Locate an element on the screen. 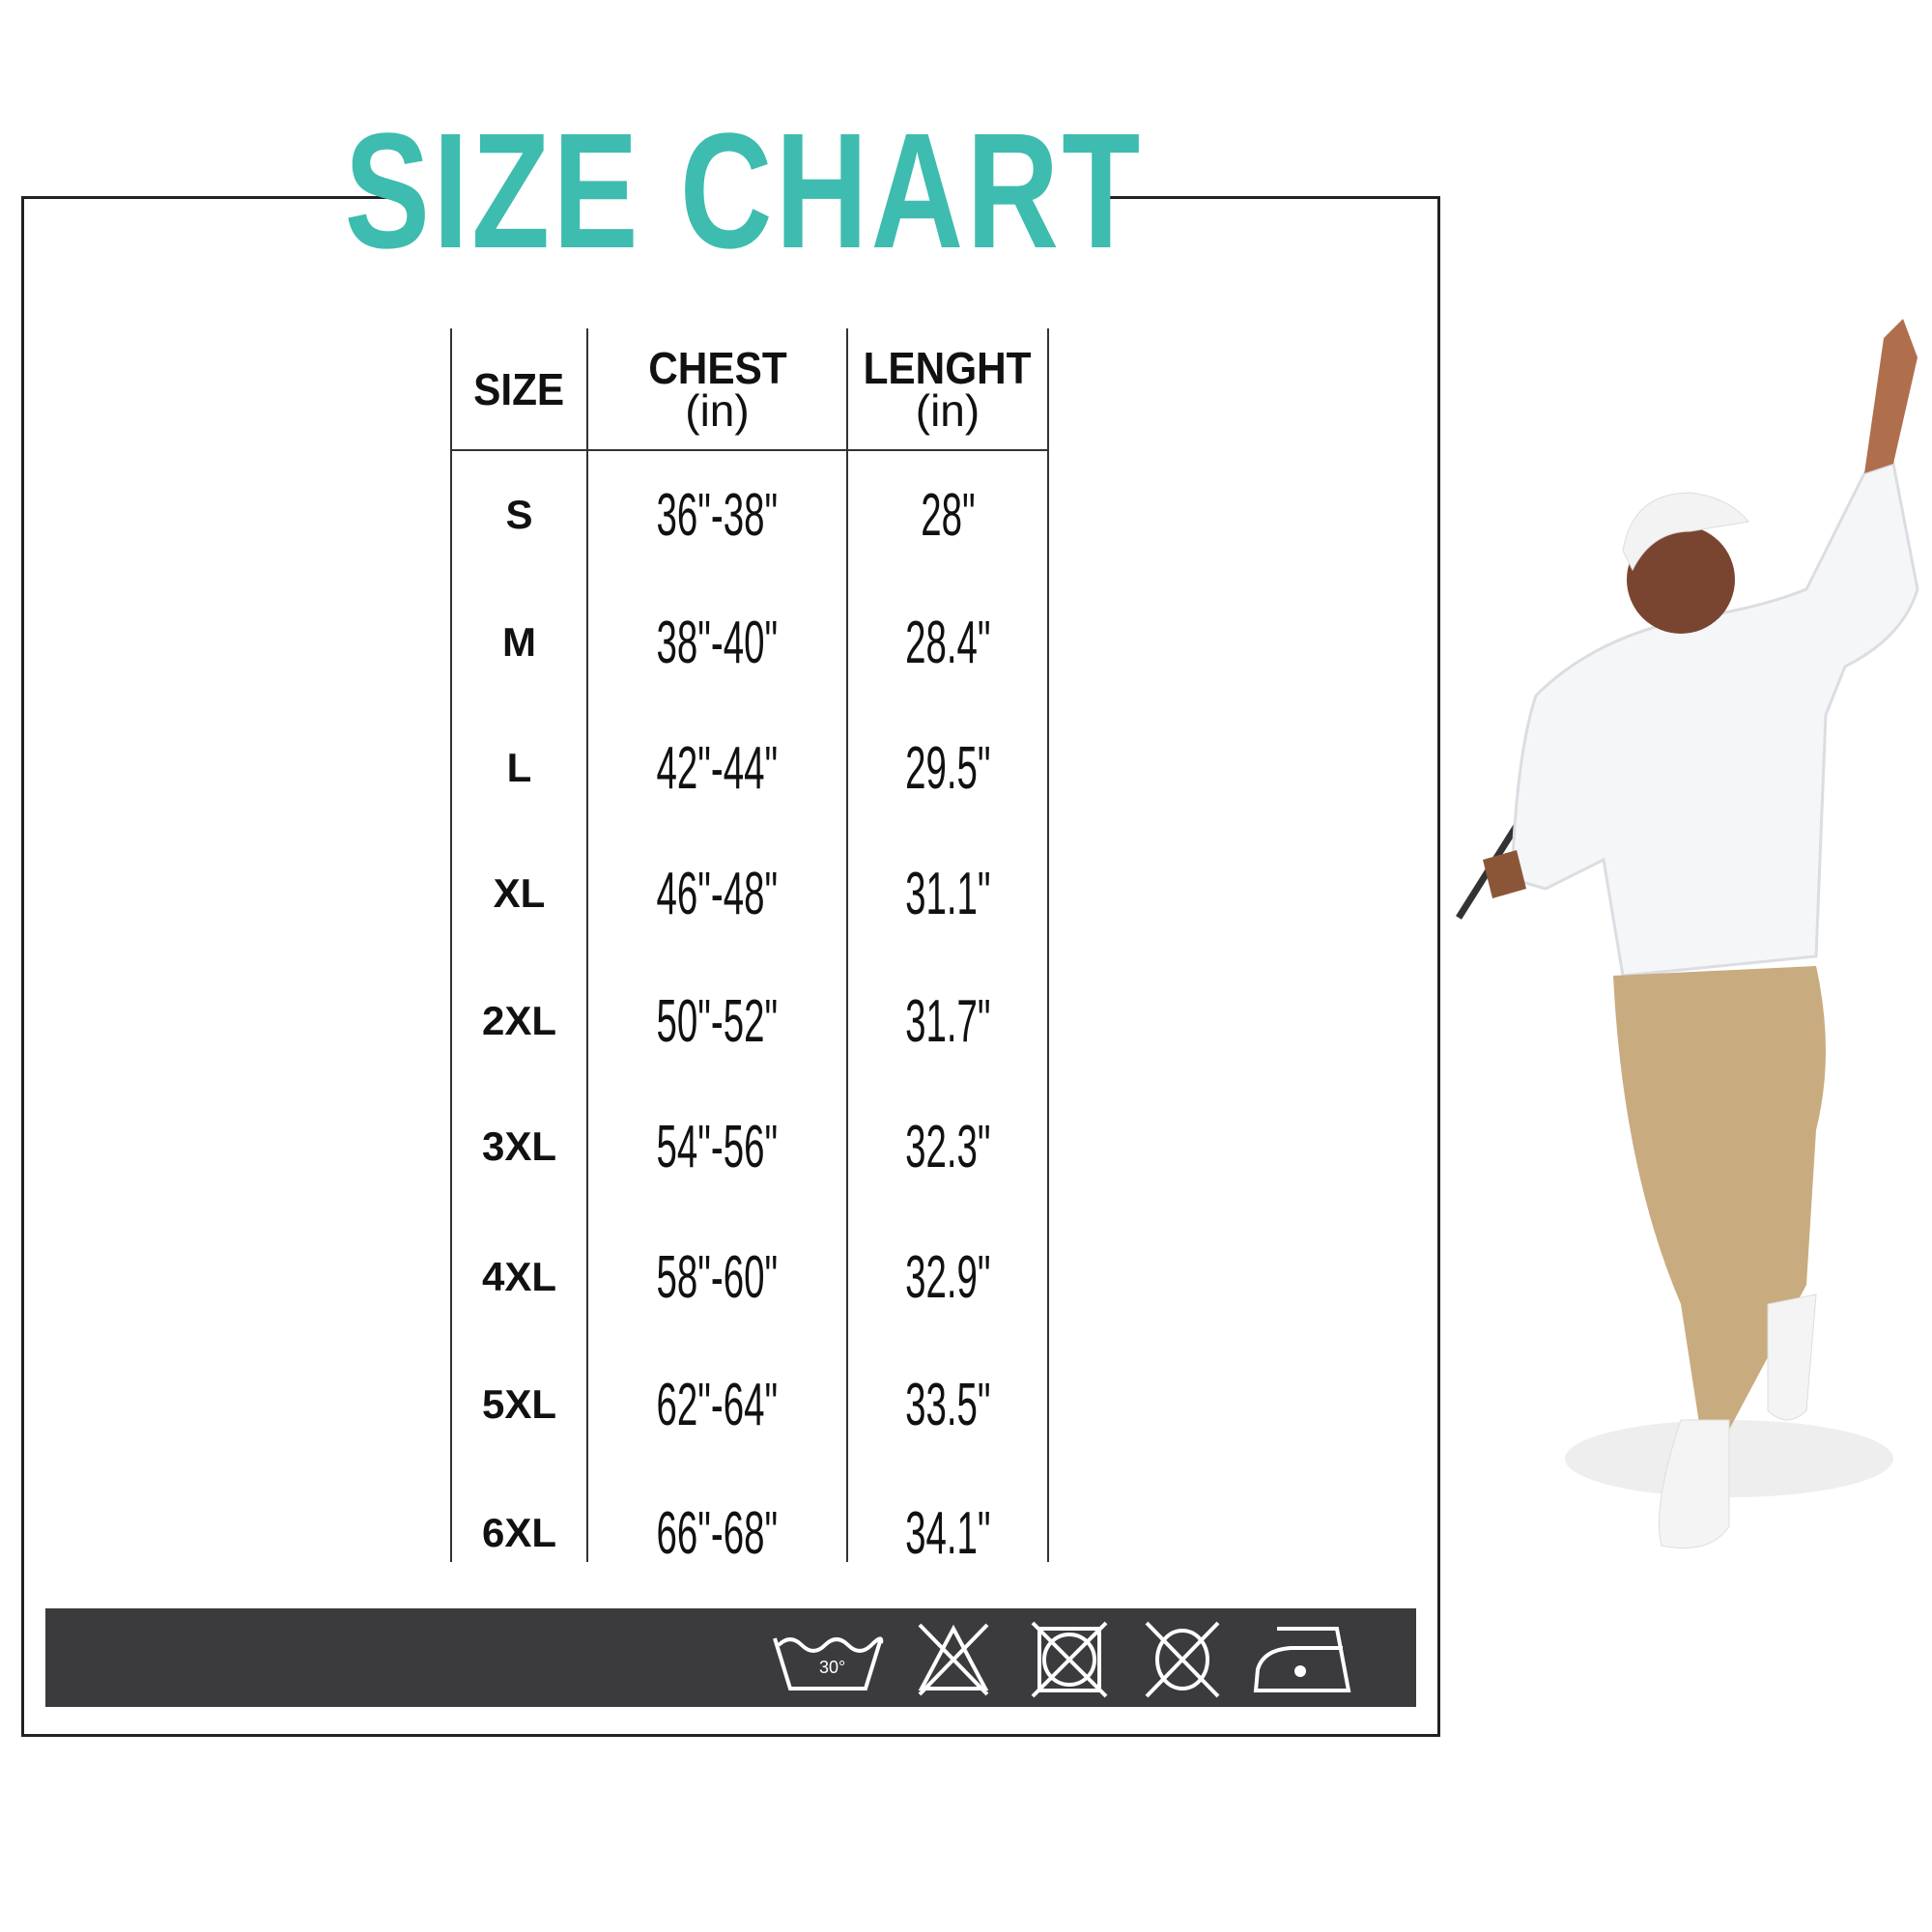  care-instructions-bar is located at coordinates (730, 1657).